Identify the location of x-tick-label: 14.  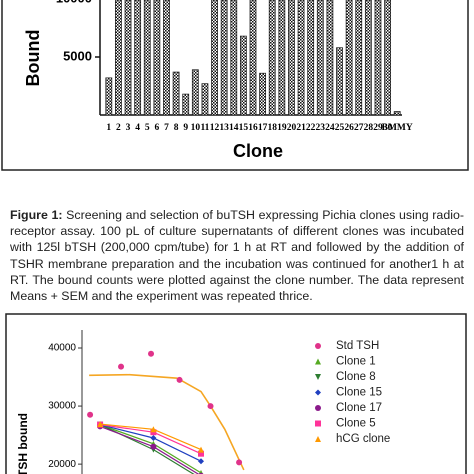
(234, 128).